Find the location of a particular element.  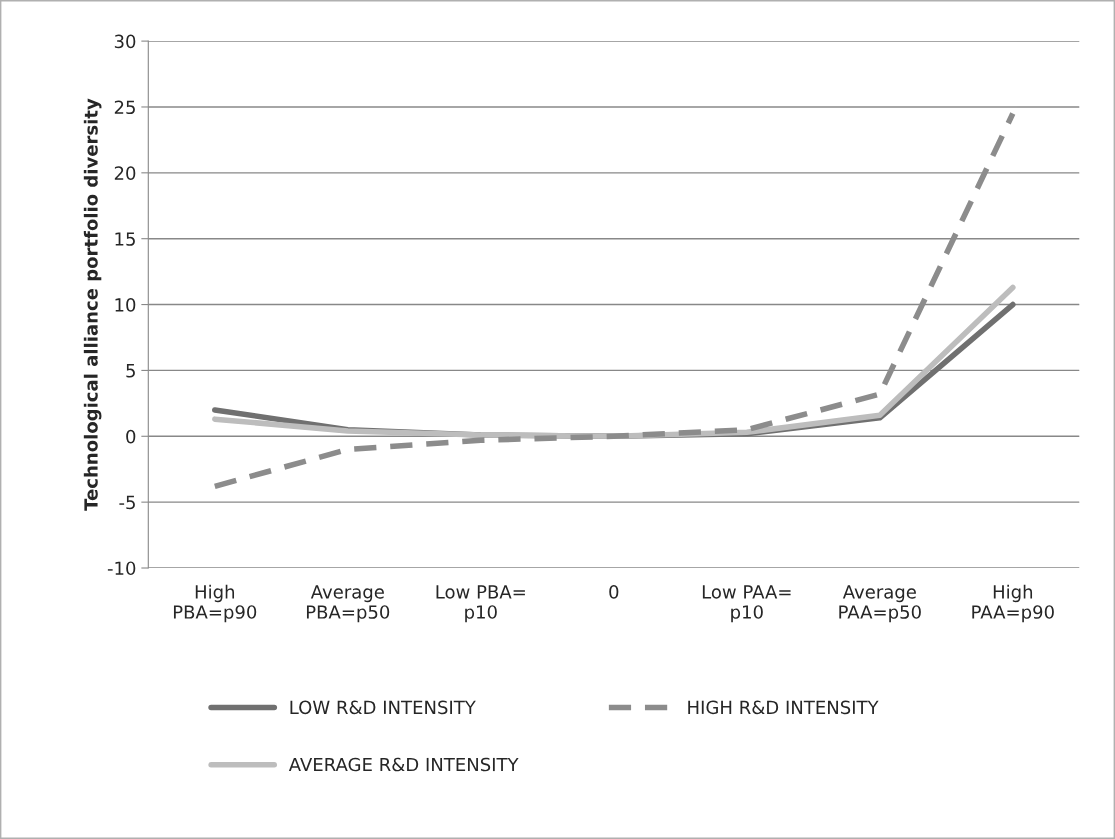

y-tick-label: 5 is located at coordinates (130, 371).